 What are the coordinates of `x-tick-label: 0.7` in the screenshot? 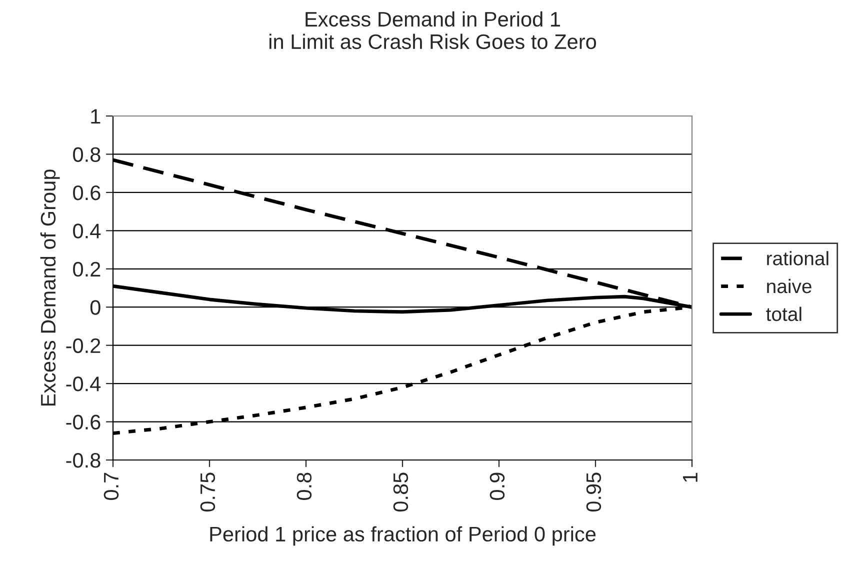 It's located at (111, 486).